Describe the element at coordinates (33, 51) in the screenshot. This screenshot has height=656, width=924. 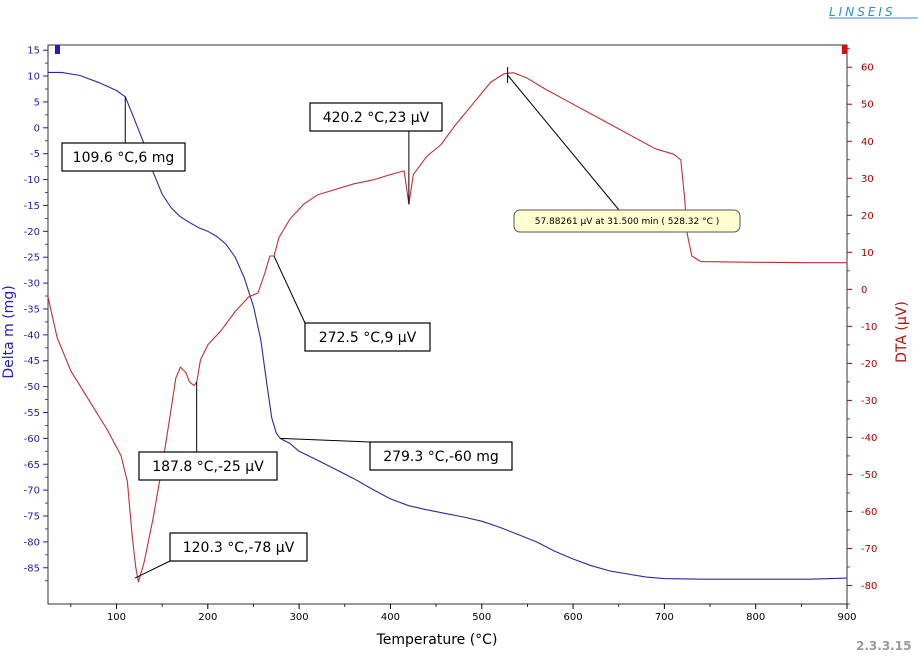
I see `left-y-tick-label: 15` at that location.